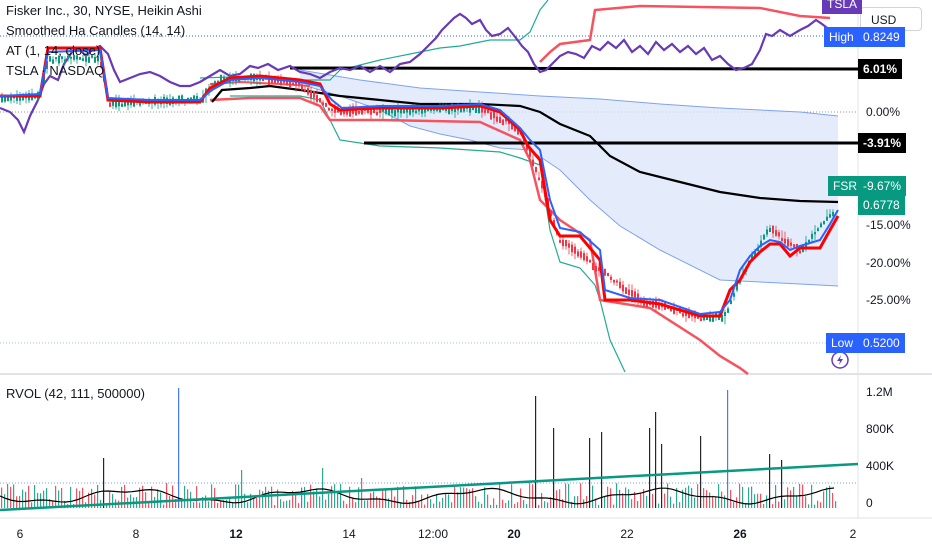 Image resolution: width=932 pixels, height=550 pixels. What do you see at coordinates (842, 7) in the screenshot?
I see `tsla-tag: TSLA` at bounding box center [842, 7].